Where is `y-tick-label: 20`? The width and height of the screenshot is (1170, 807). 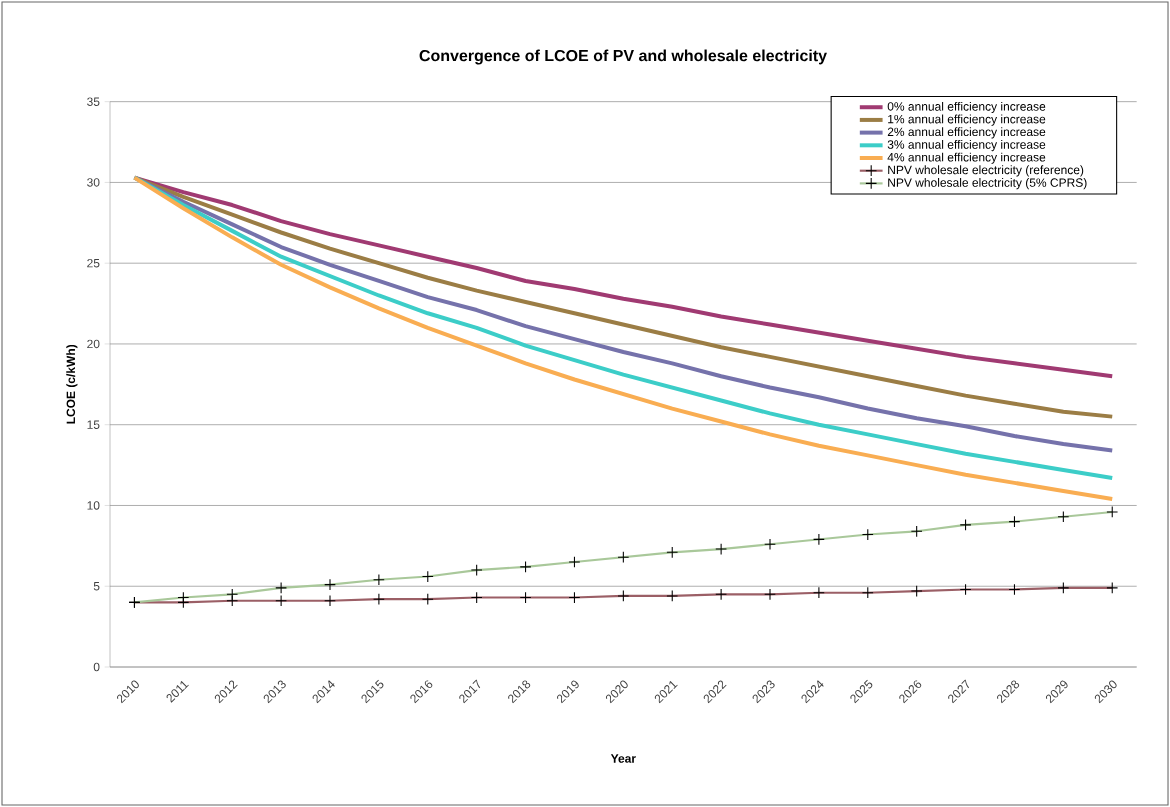 y-tick-label: 20 is located at coordinates (93, 344).